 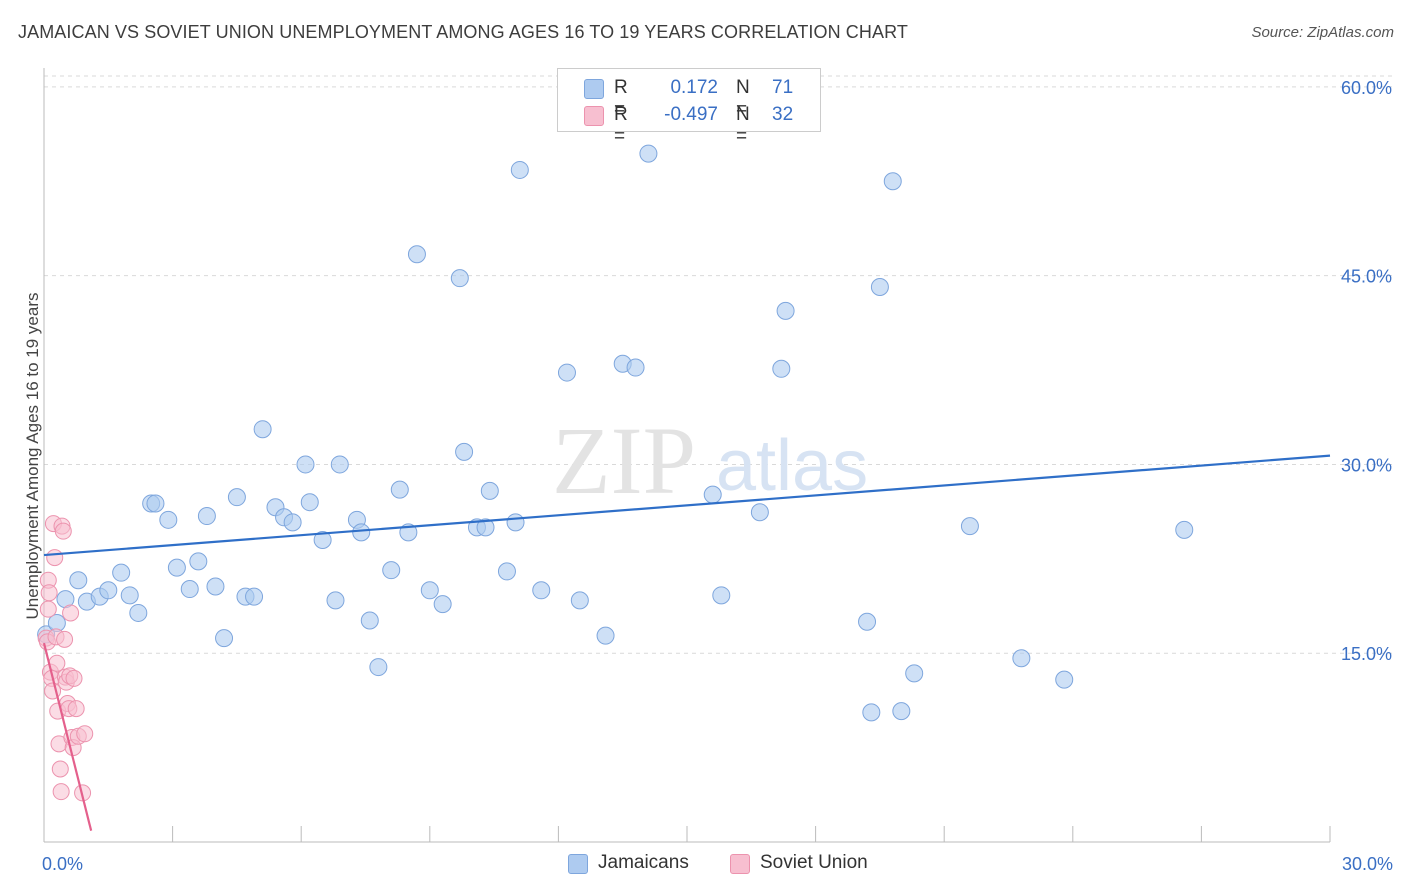 I want to click on soviet-union-trend-line, so click(x=67, y=736).